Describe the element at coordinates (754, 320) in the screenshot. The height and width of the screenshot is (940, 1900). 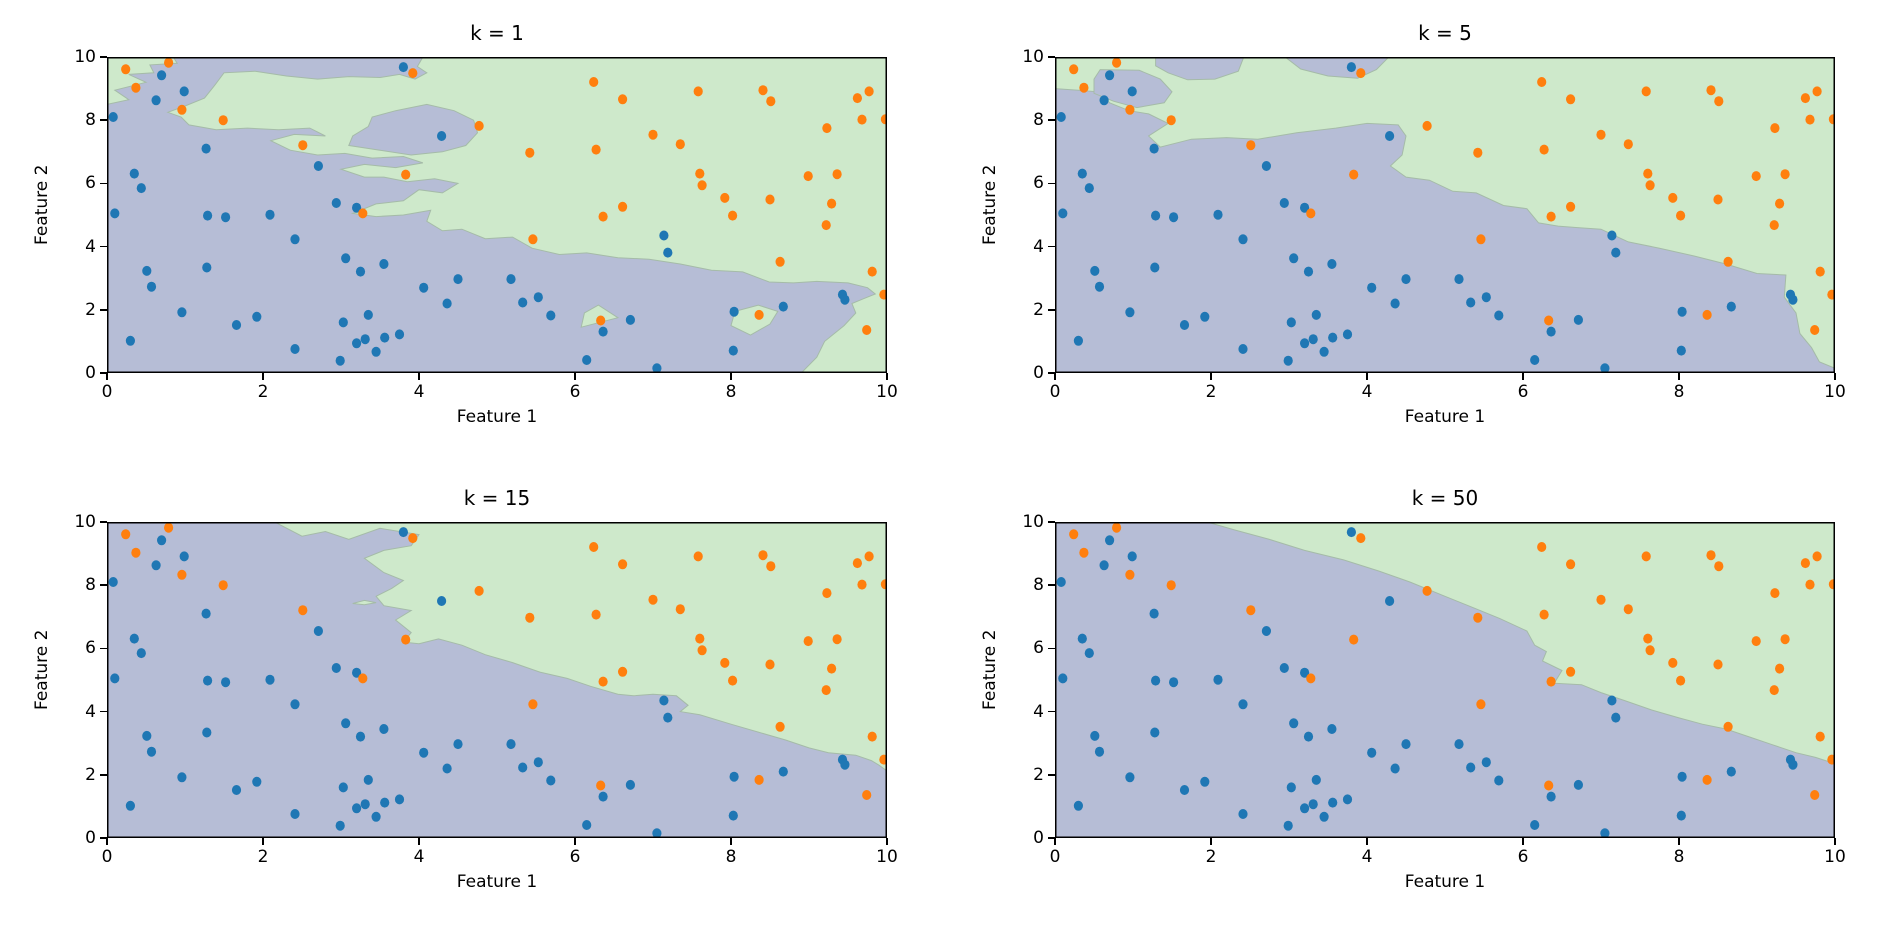
I see `decision-region-orange-class` at that location.